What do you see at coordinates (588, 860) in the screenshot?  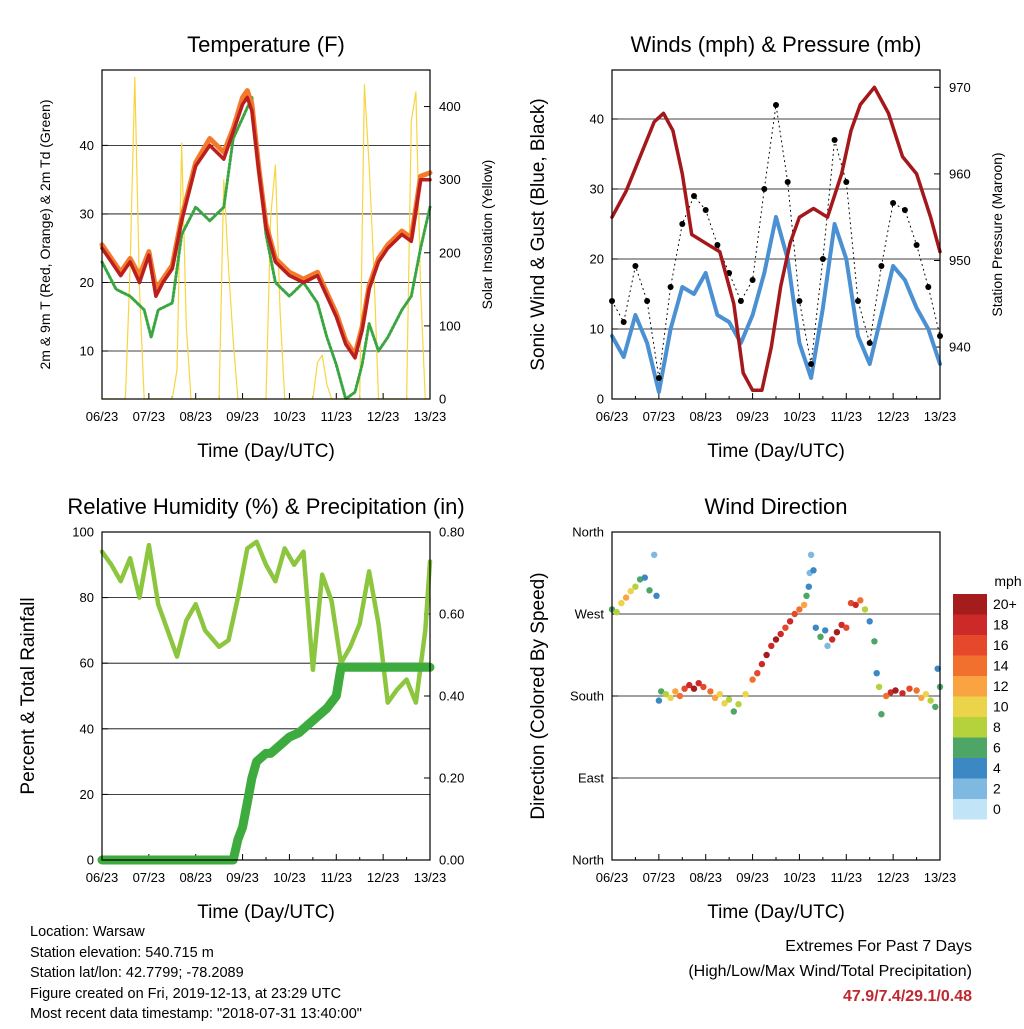 I see `y-tick-label-left: North` at bounding box center [588, 860].